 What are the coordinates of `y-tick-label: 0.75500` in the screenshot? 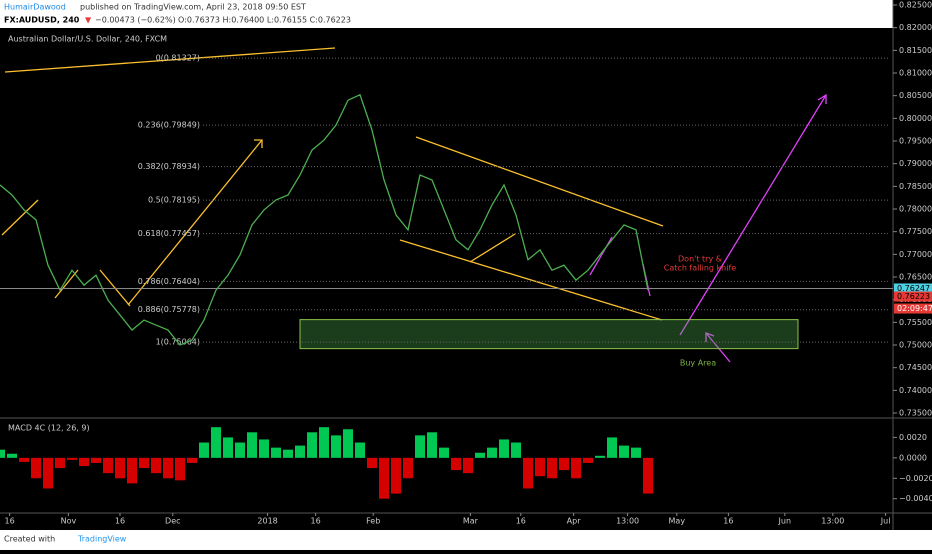 It's located at (915, 322).